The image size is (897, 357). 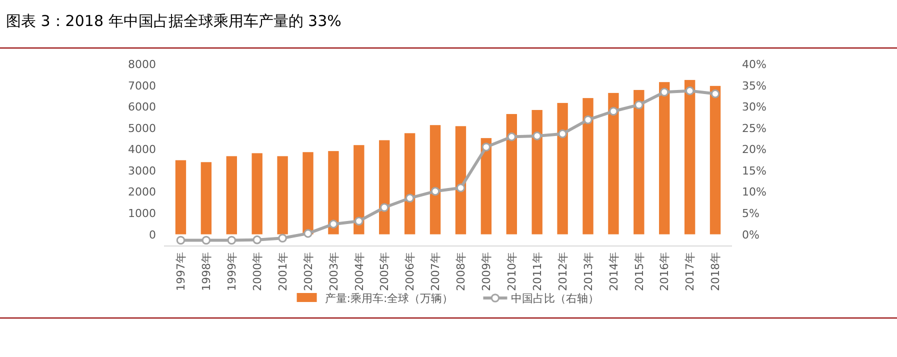 What do you see at coordinates (555, 298) in the screenshot?
I see `legend-label: 中国占比（右轴）` at bounding box center [555, 298].